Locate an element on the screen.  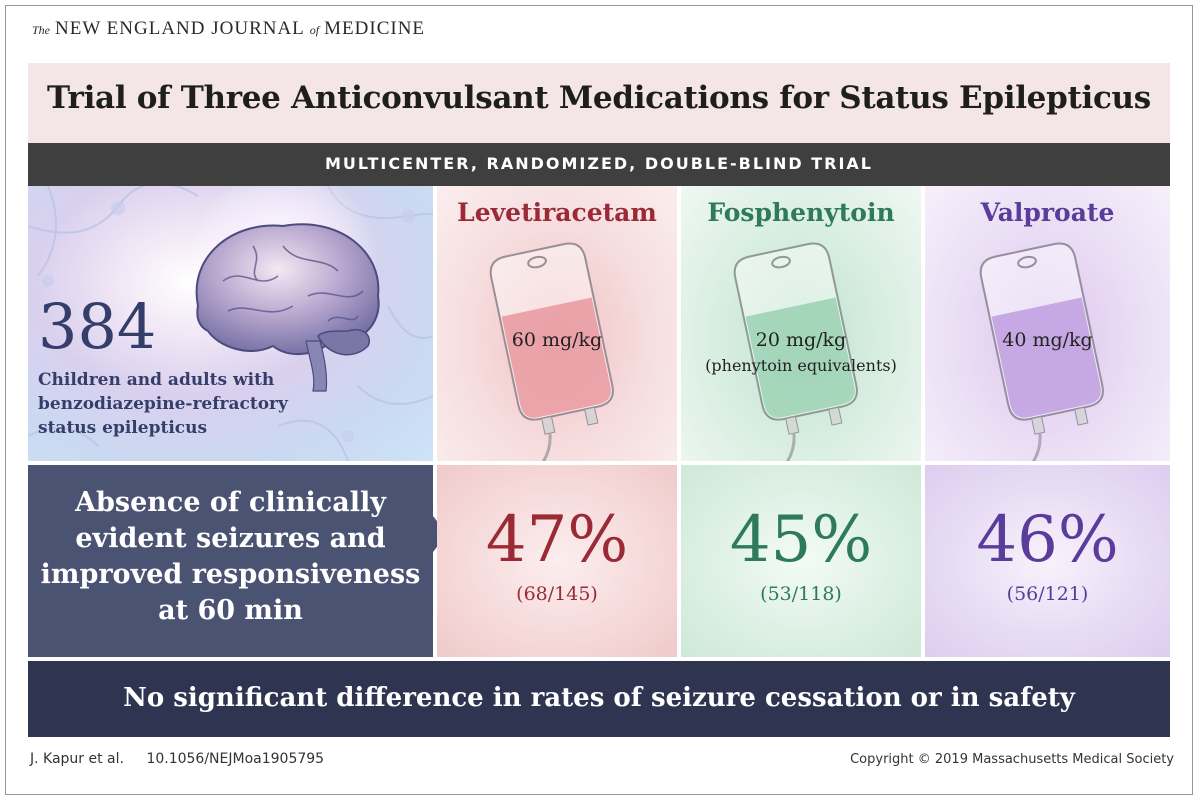
arm-ratio: (53/118) is located at coordinates (801, 594).